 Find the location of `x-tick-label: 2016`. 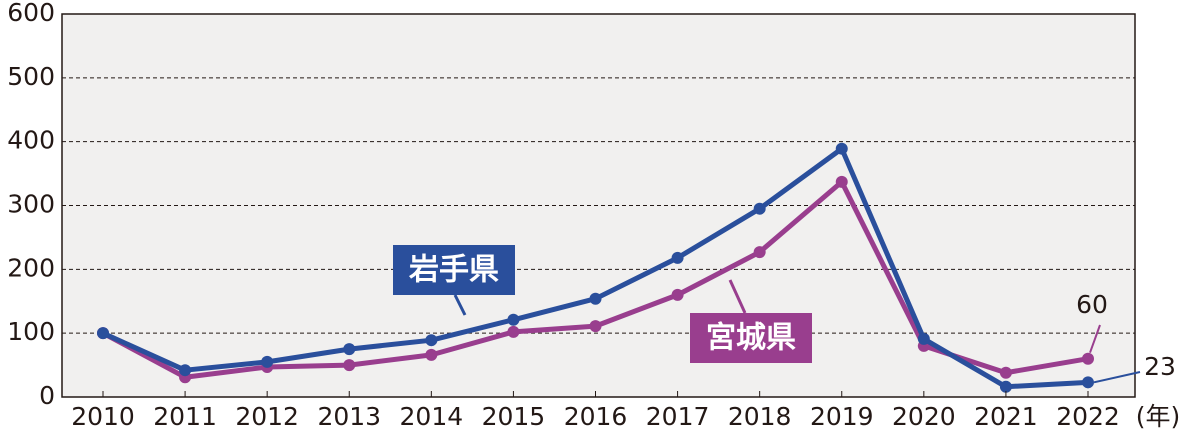

x-tick-label: 2016 is located at coordinates (596, 416).